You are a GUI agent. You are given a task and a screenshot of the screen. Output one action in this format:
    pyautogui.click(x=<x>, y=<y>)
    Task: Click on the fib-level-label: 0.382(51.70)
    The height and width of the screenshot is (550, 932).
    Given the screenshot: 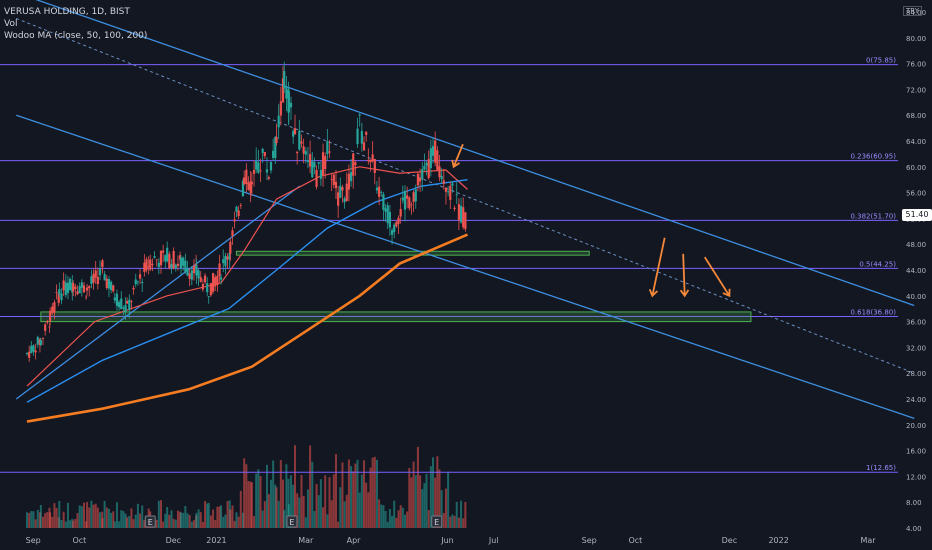 What is the action you would take?
    pyautogui.click(x=873, y=216)
    